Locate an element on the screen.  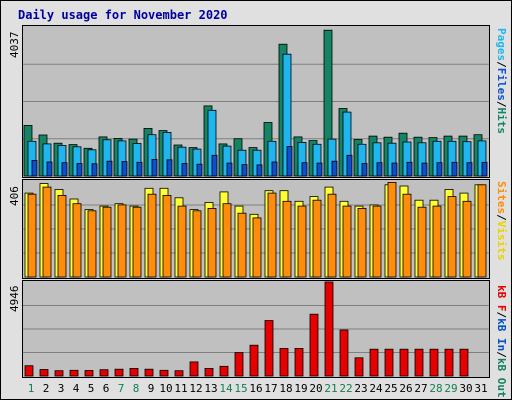
day-label: 18 is located at coordinates (285, 388).